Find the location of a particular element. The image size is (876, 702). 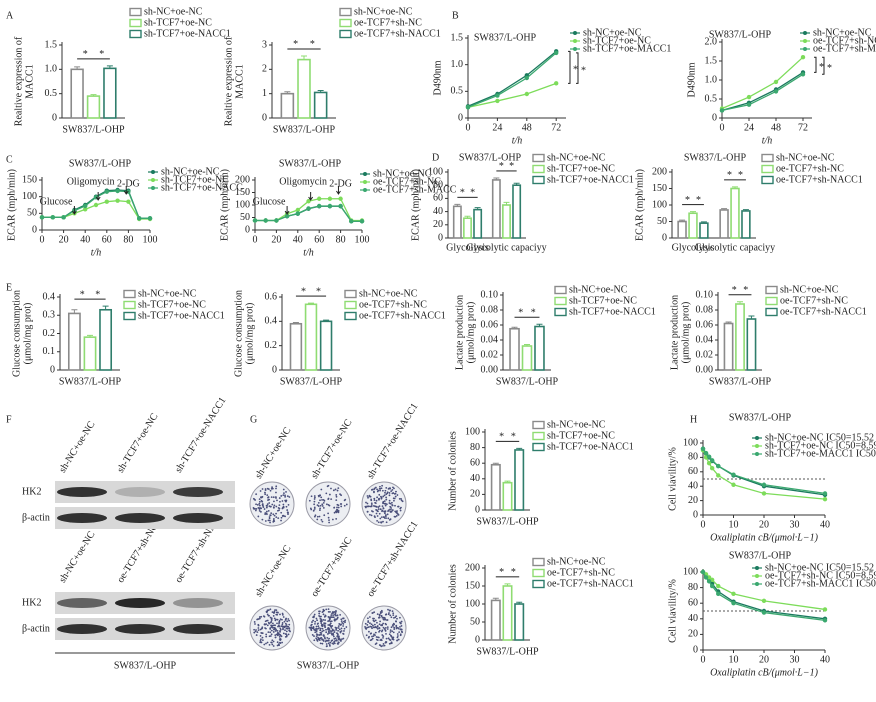

y-axis-label: (μmol/mg prot) is located at coordinates (27, 334).